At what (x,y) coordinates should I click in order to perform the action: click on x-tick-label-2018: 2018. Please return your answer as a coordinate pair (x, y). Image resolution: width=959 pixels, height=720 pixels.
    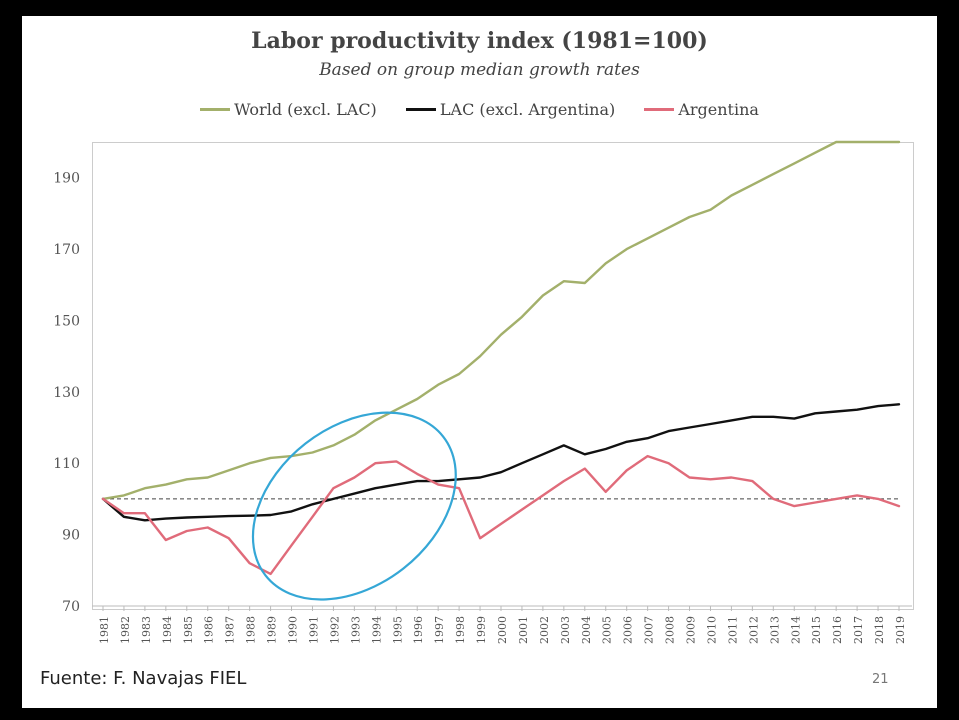
    Looking at the image, I should click on (879, 630).